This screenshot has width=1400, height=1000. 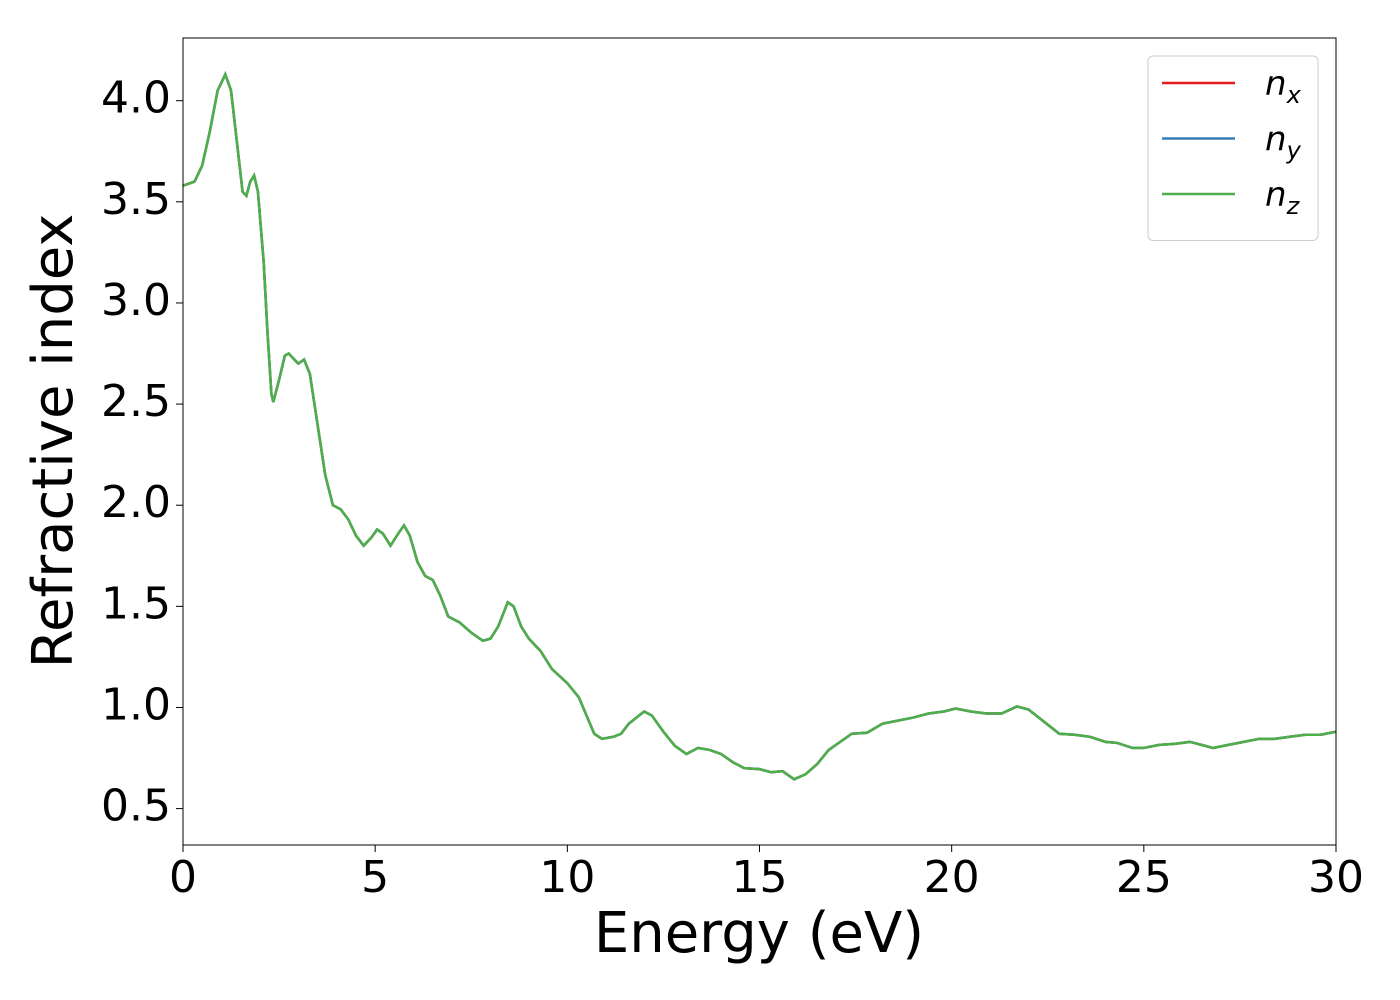 I want to click on x-tick-label: 20, so click(x=952, y=877).